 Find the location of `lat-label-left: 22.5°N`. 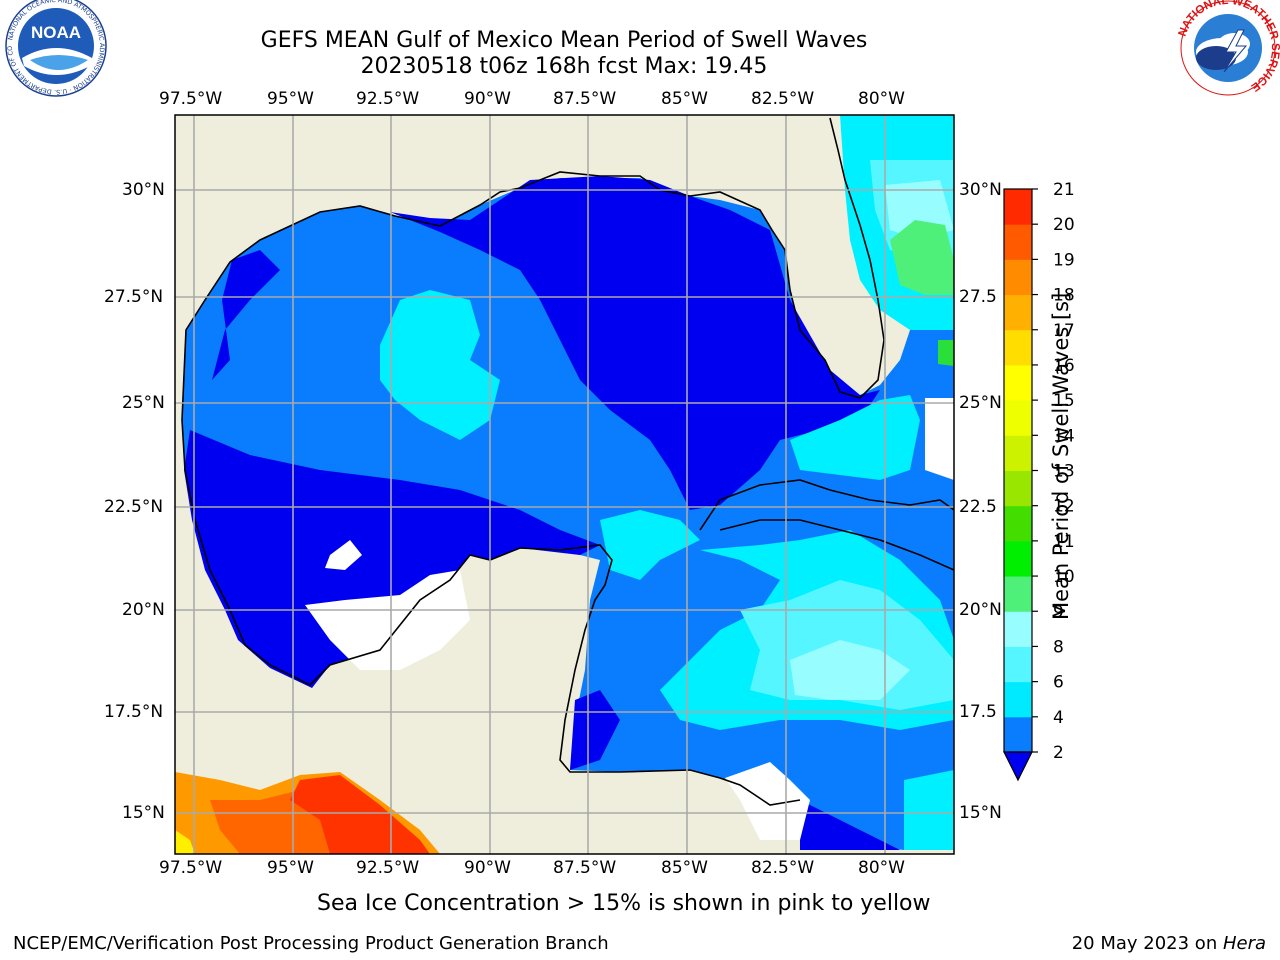

lat-label-left: 22.5°N is located at coordinates (134, 507).